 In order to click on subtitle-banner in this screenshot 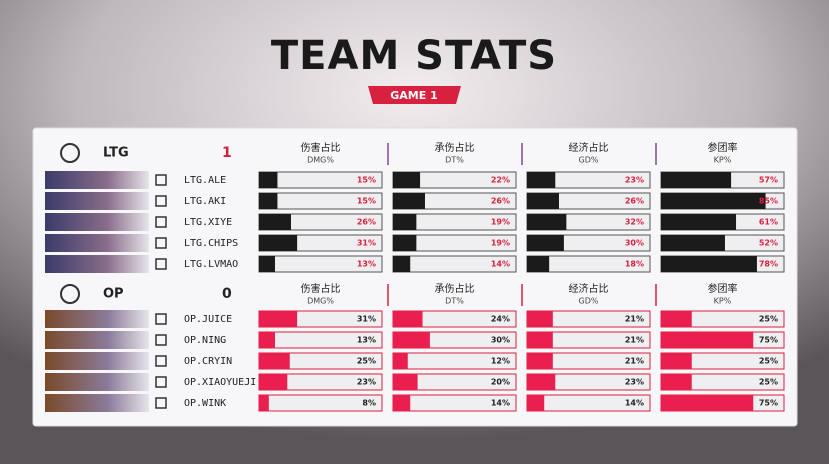, I will do `click(414, 95)`.